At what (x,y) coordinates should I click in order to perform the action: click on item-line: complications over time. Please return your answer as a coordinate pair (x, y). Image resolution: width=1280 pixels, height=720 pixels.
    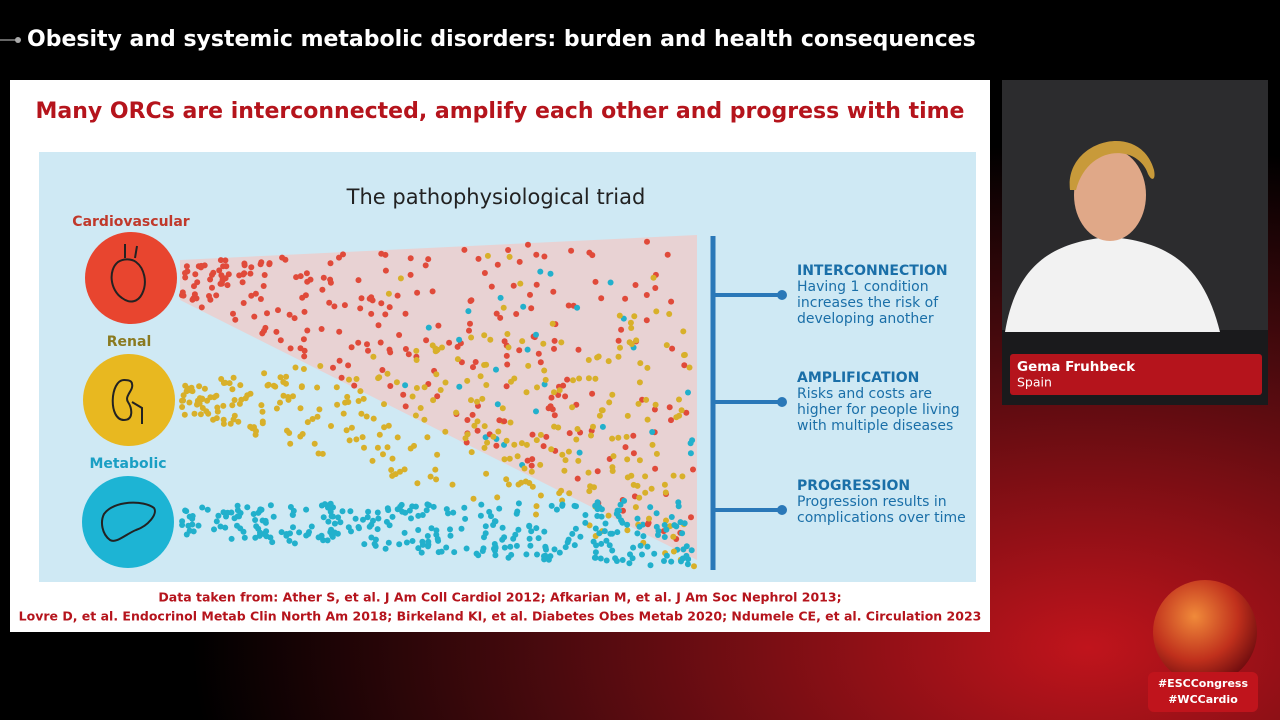
    Looking at the image, I should click on (881, 518).